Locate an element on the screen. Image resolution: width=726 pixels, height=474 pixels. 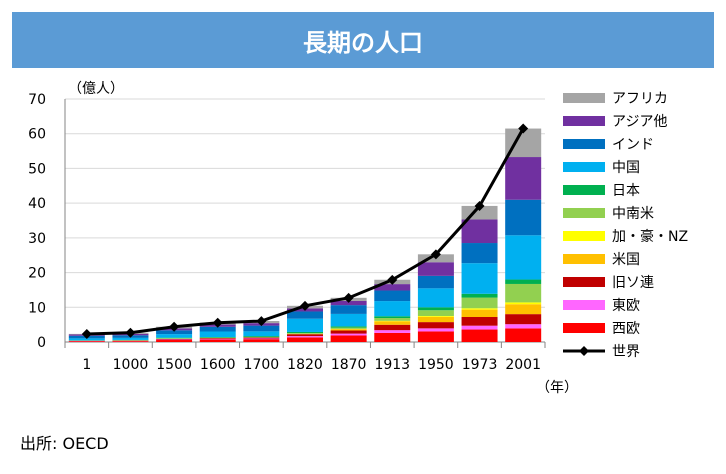
x-tick-label: 1870 is located at coordinates (349, 365).